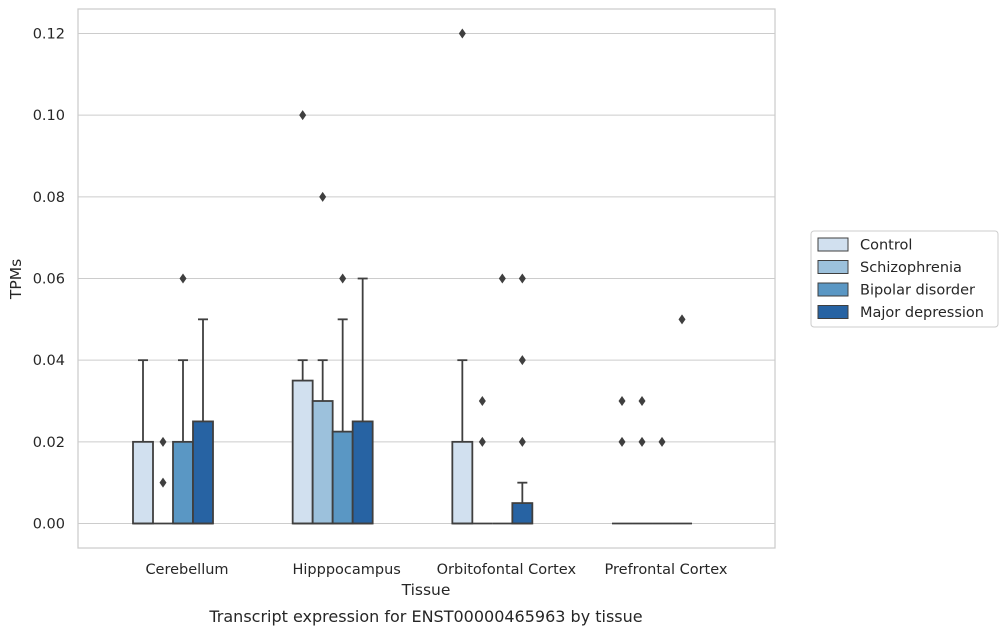 The width and height of the screenshot is (1007, 634). Describe the element at coordinates (49, 116) in the screenshot. I see `y-tick-label: 0.10` at that location.